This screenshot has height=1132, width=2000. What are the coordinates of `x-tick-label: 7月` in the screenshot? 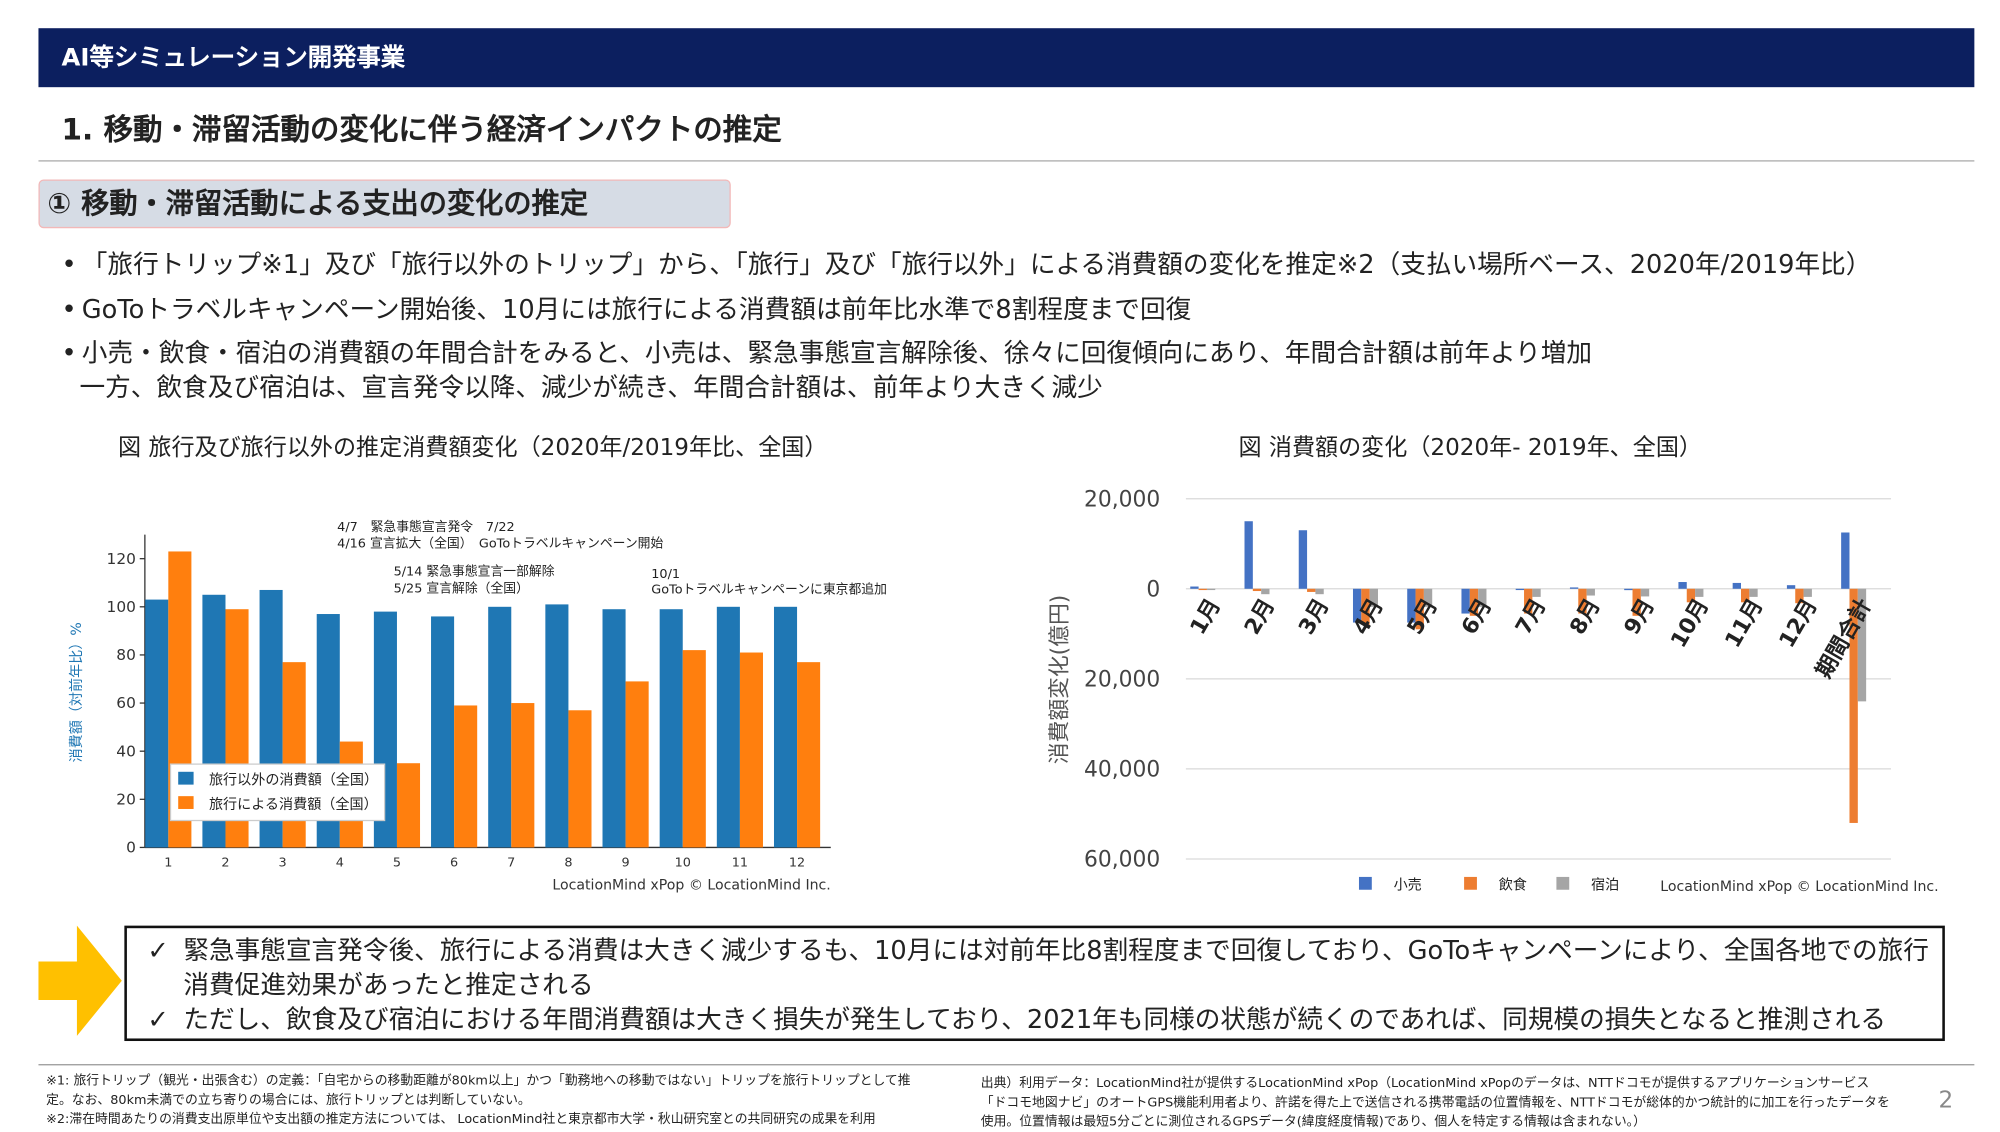 It's located at (1531, 617).